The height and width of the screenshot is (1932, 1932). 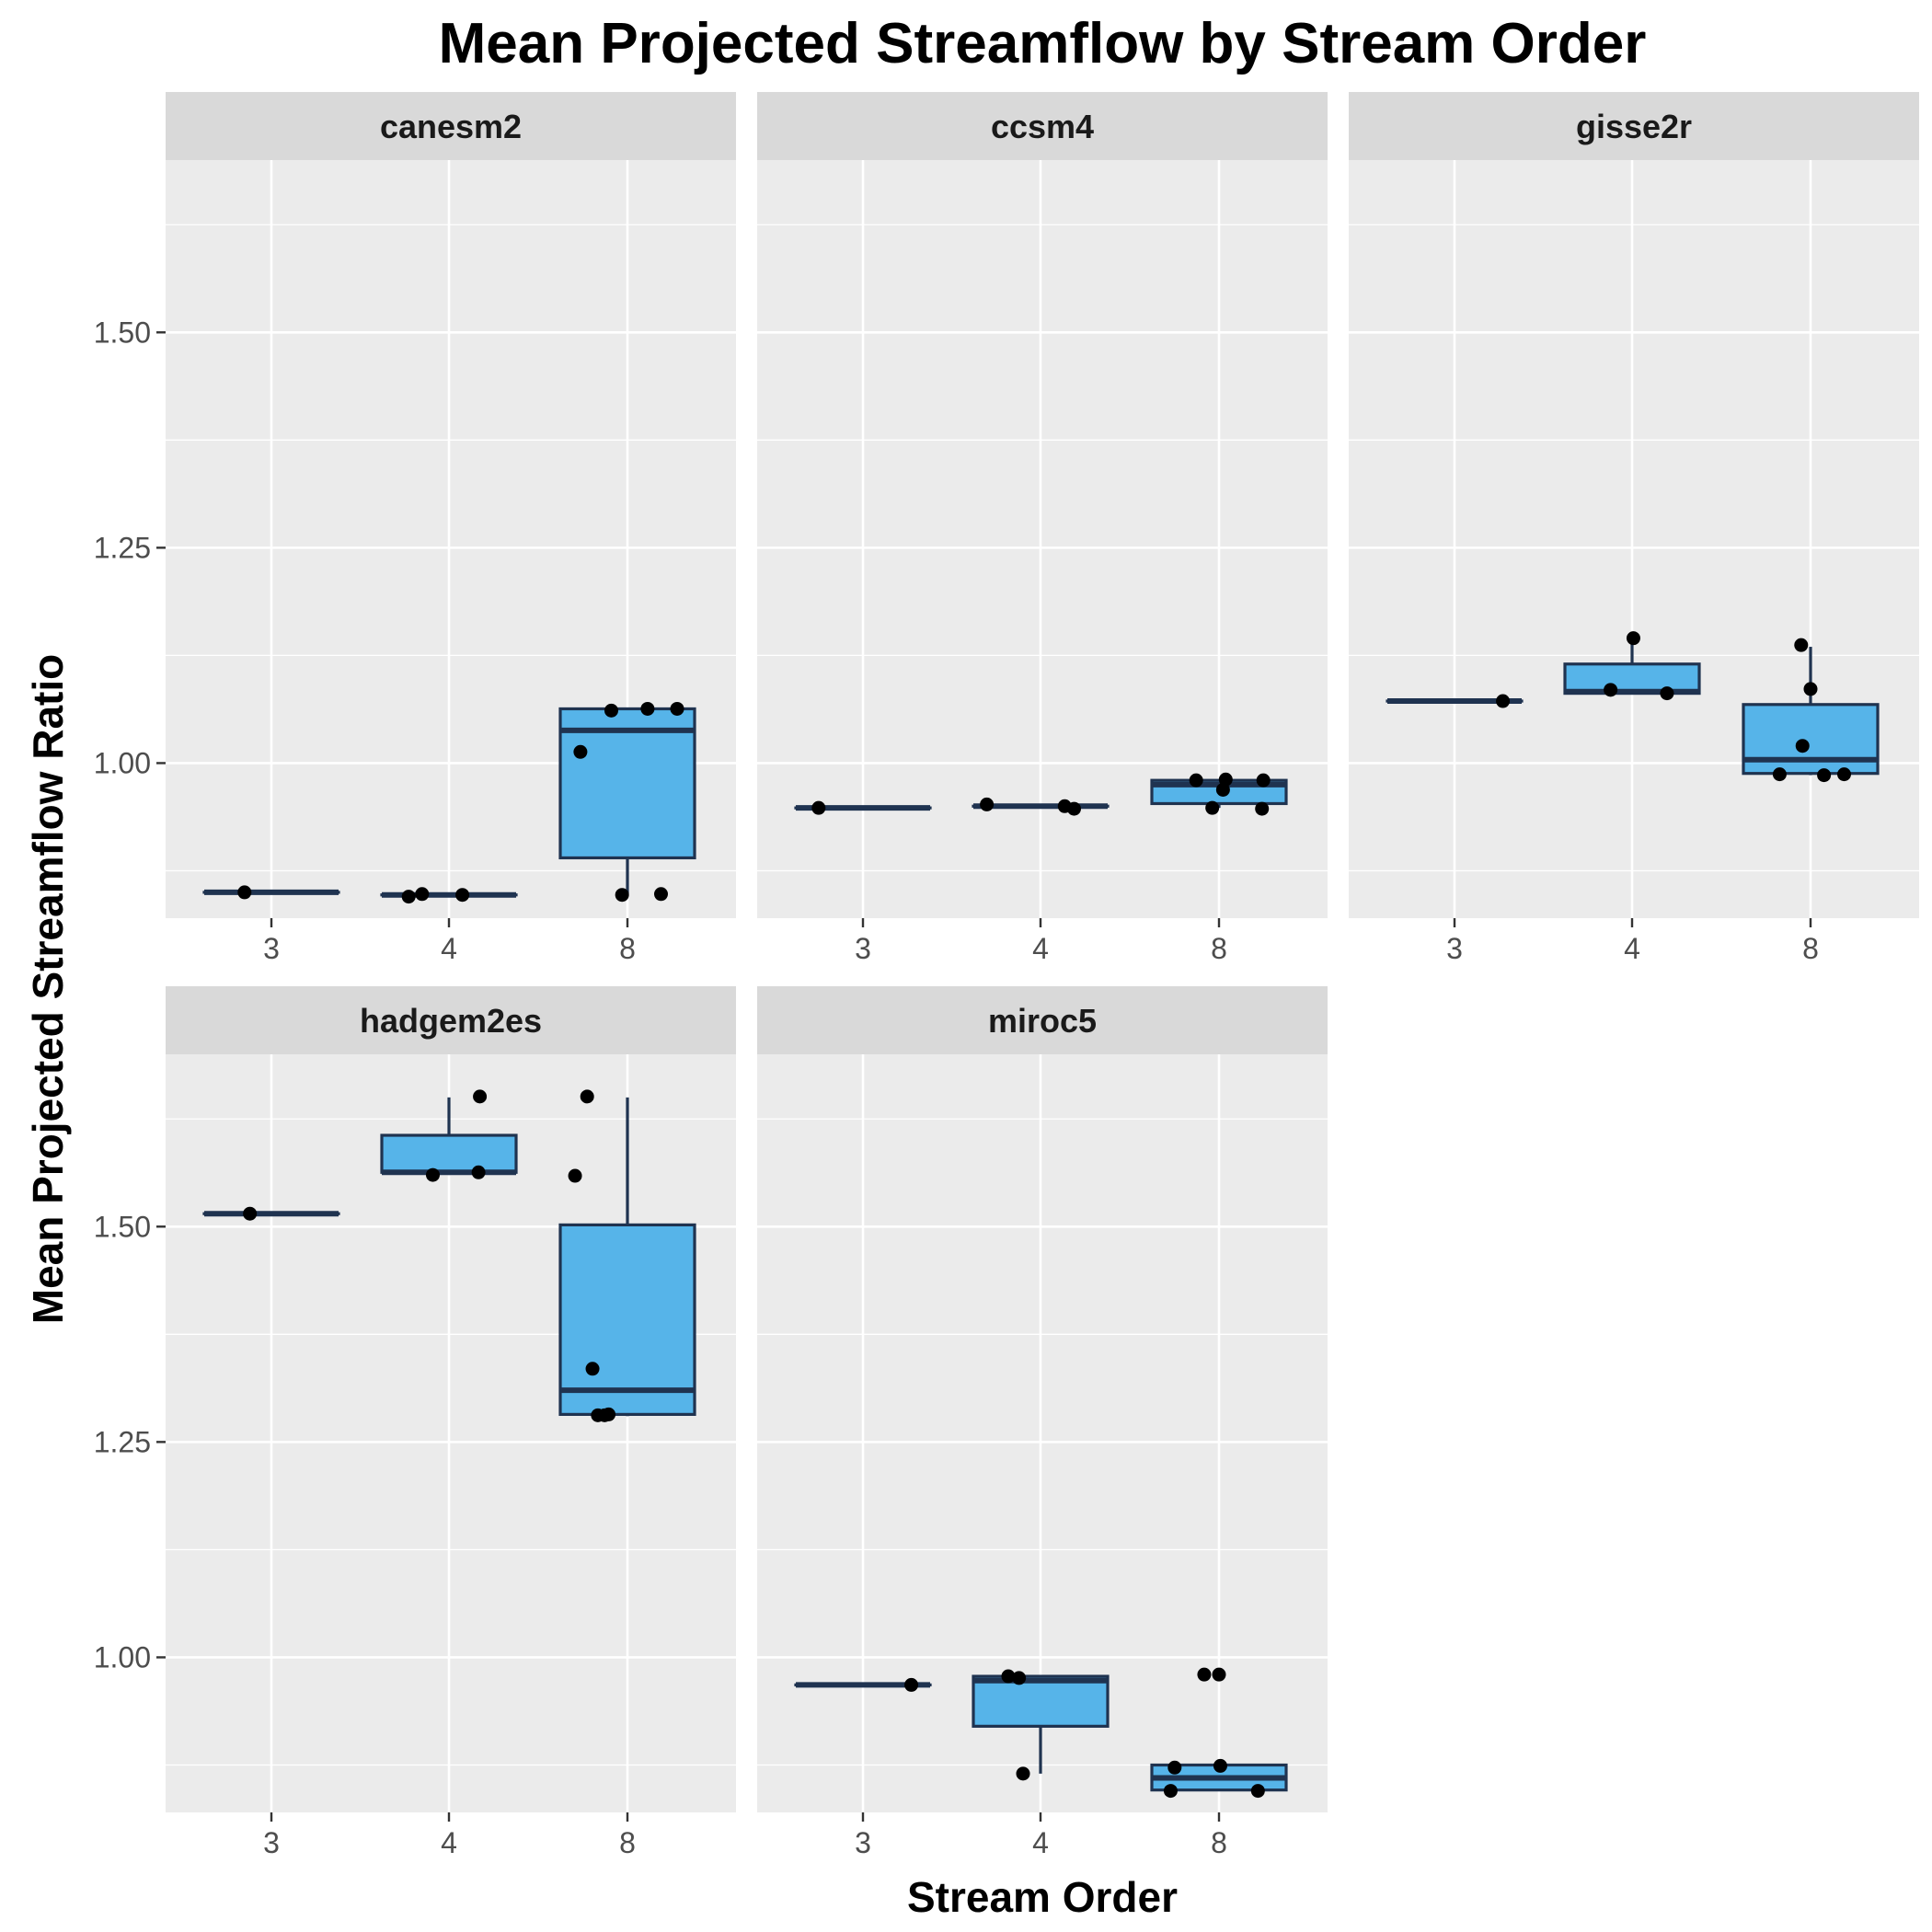 I want to click on facet-panel-gisse2r: gisse2r 3 4 8, so click(x=1634, y=528).